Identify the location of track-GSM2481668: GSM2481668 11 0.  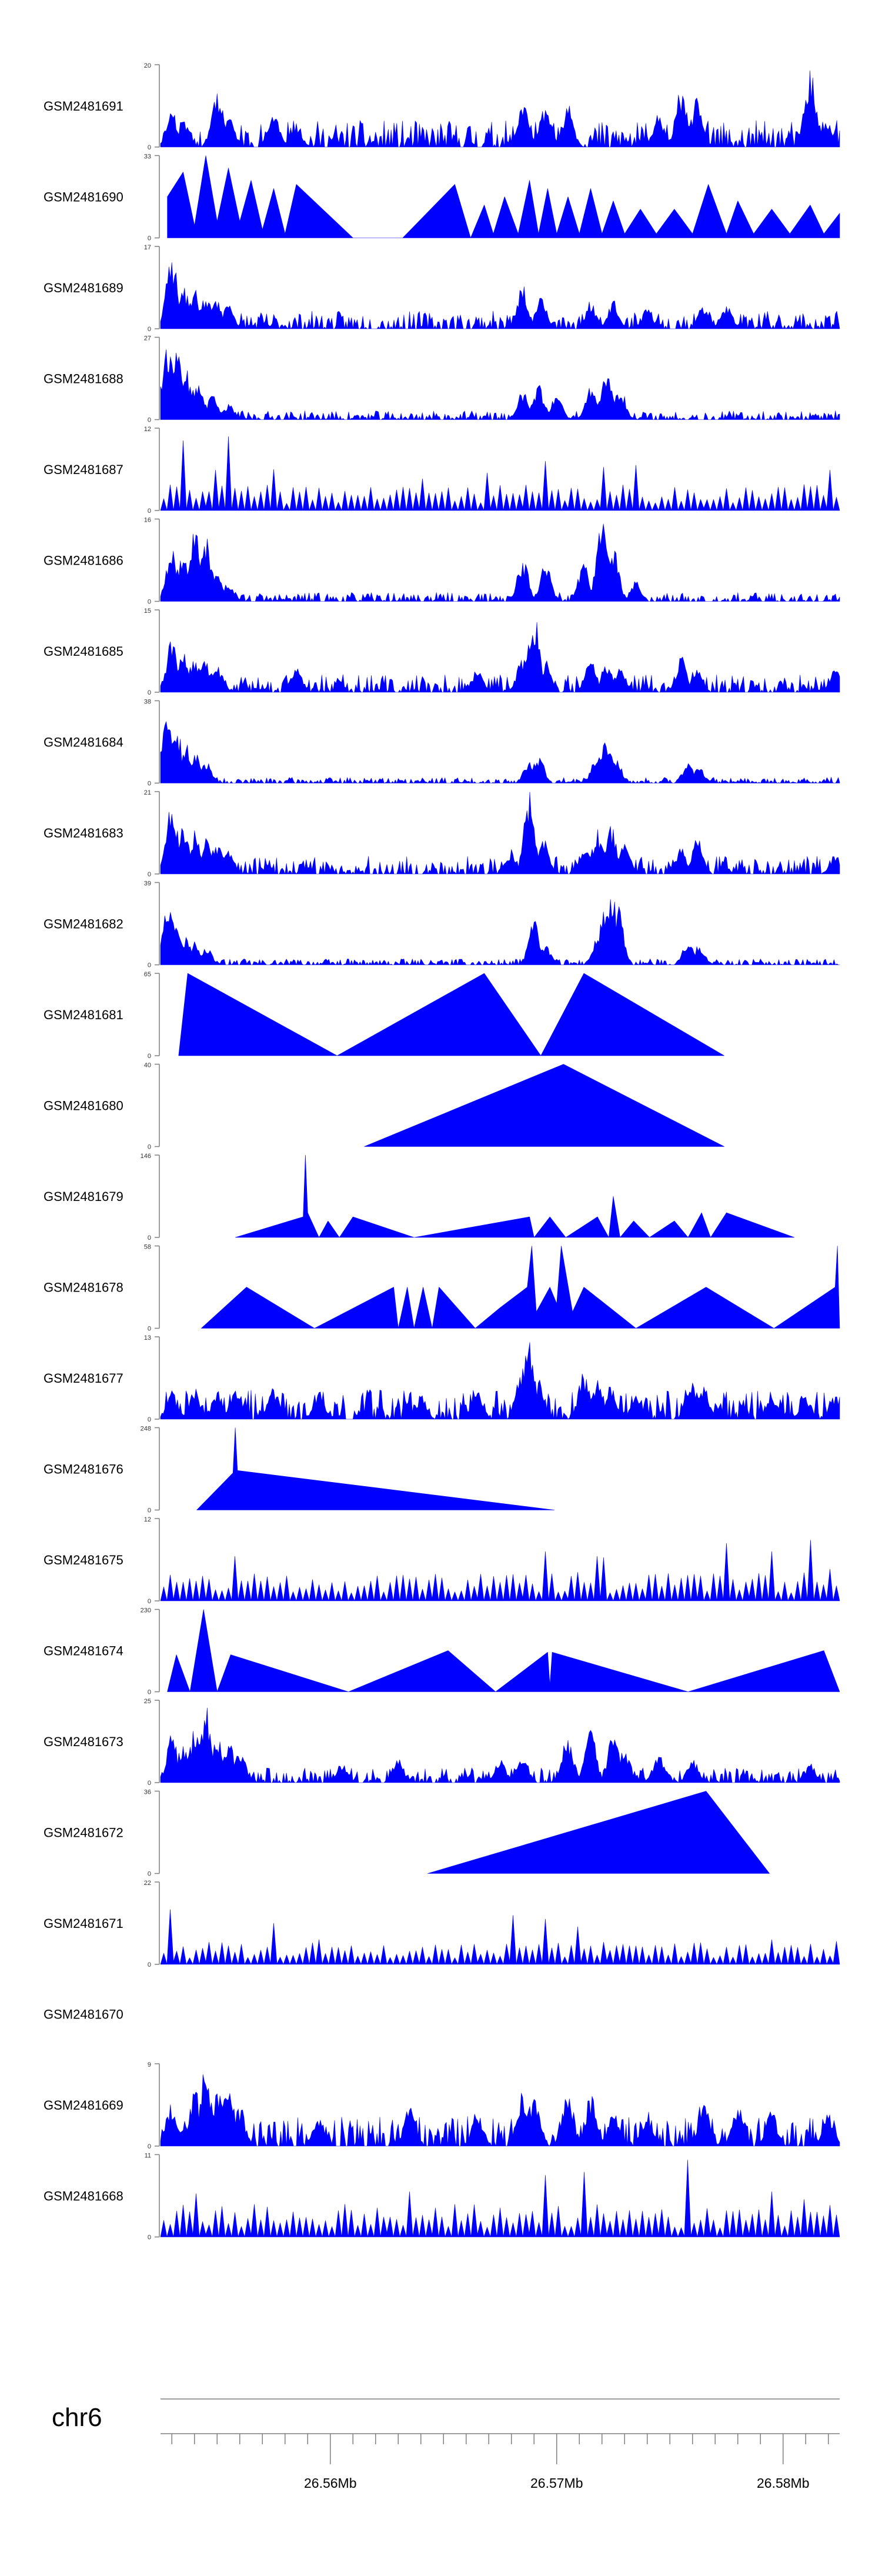
(442, 2197).